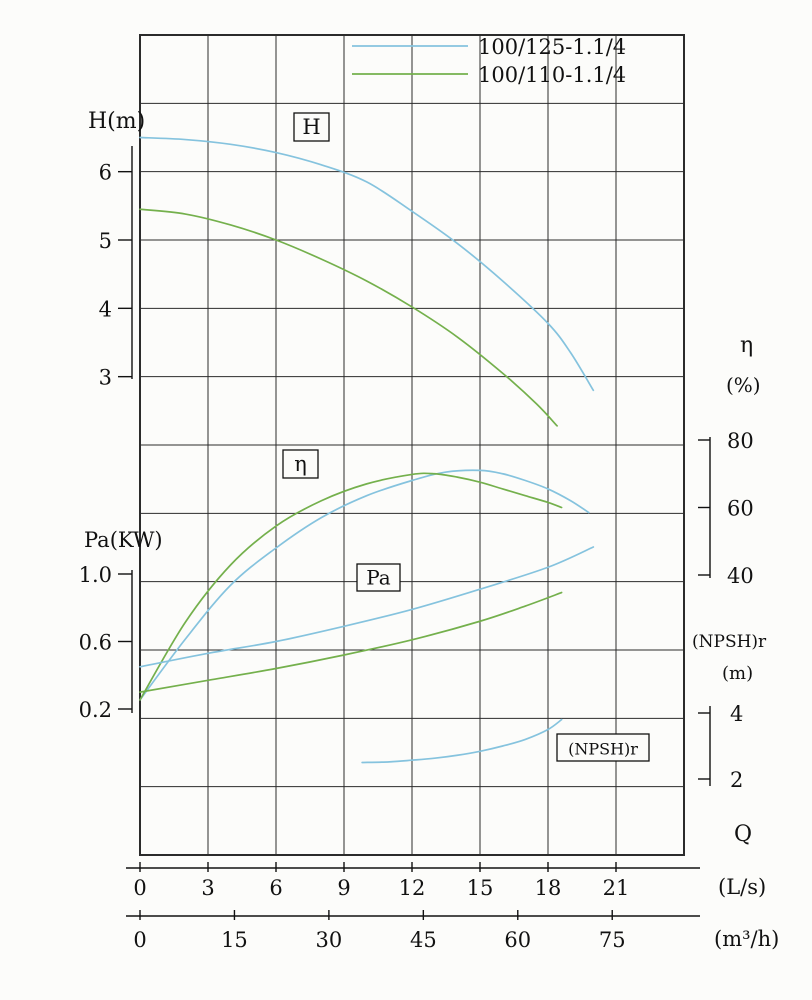 The height and width of the screenshot is (1000, 812). What do you see at coordinates (616, 888) in the screenshot?
I see `x-axis-ls-tick-label: 21` at bounding box center [616, 888].